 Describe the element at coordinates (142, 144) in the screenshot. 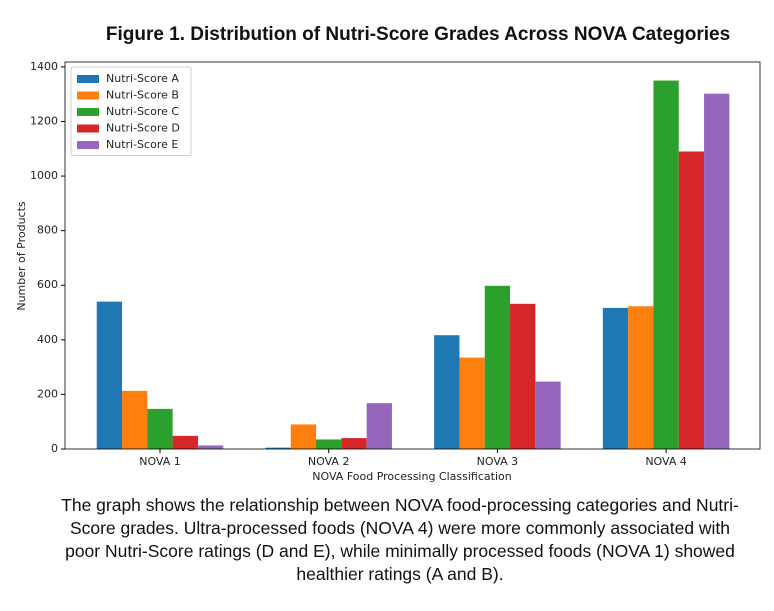

I see `legend-label: Nutri-Score E` at that location.